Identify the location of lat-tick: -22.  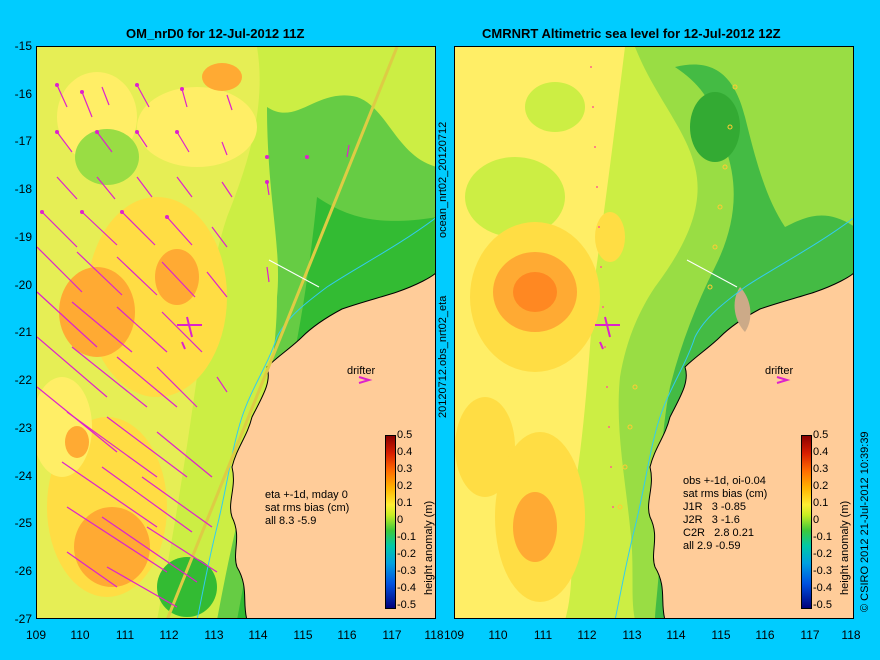
(23, 380).